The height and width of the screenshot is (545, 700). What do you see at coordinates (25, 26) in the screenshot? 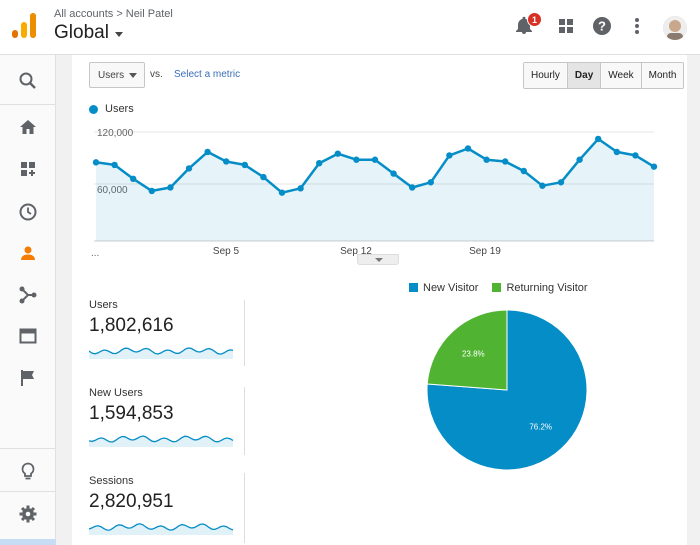
I see `analytics-logo-icon` at bounding box center [25, 26].